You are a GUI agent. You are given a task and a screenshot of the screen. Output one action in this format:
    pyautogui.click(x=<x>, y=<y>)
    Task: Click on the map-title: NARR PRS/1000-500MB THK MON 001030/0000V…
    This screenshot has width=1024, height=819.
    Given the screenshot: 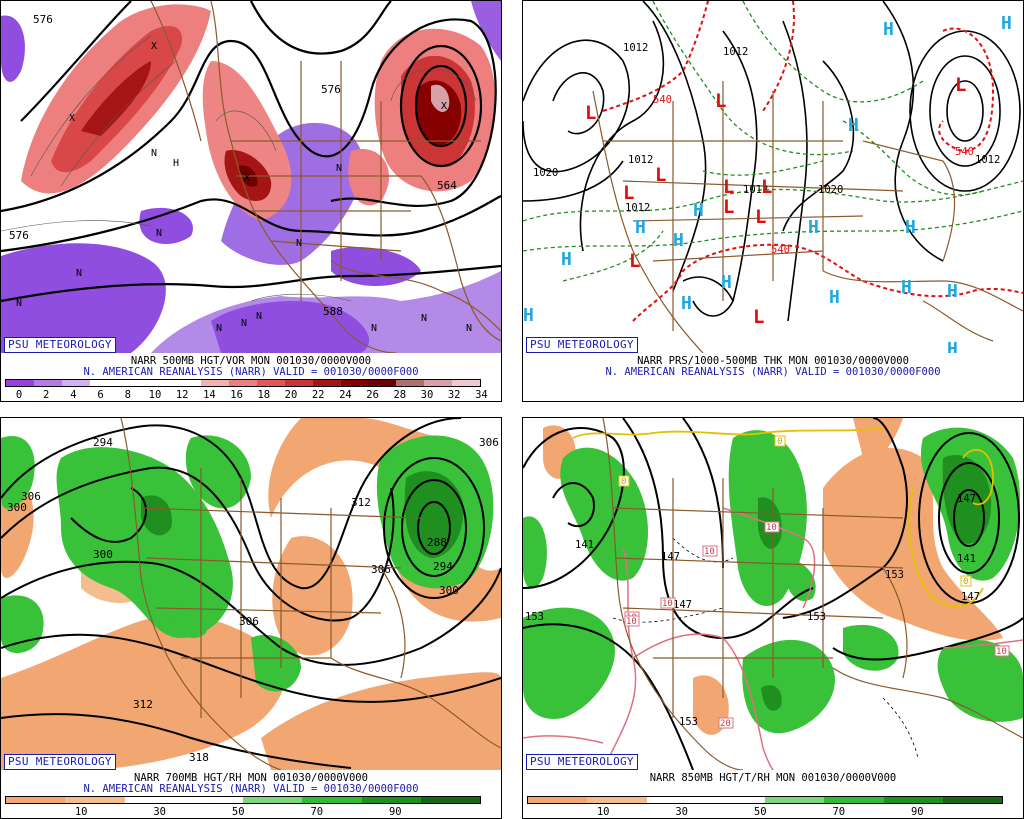 What is the action you would take?
    pyautogui.click(x=773, y=361)
    